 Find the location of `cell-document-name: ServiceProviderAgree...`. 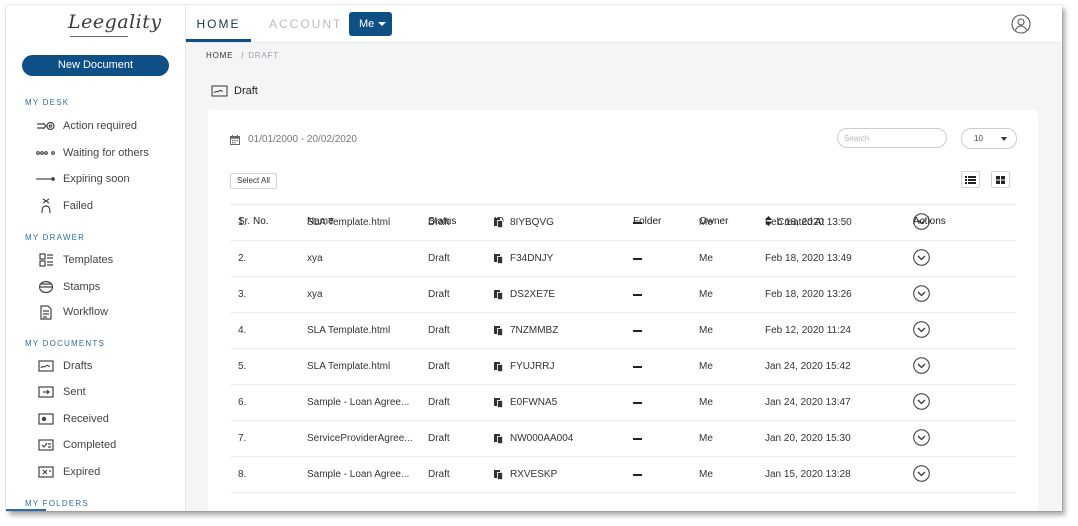

cell-document-name: ServiceProviderAgree... is located at coordinates (360, 438).